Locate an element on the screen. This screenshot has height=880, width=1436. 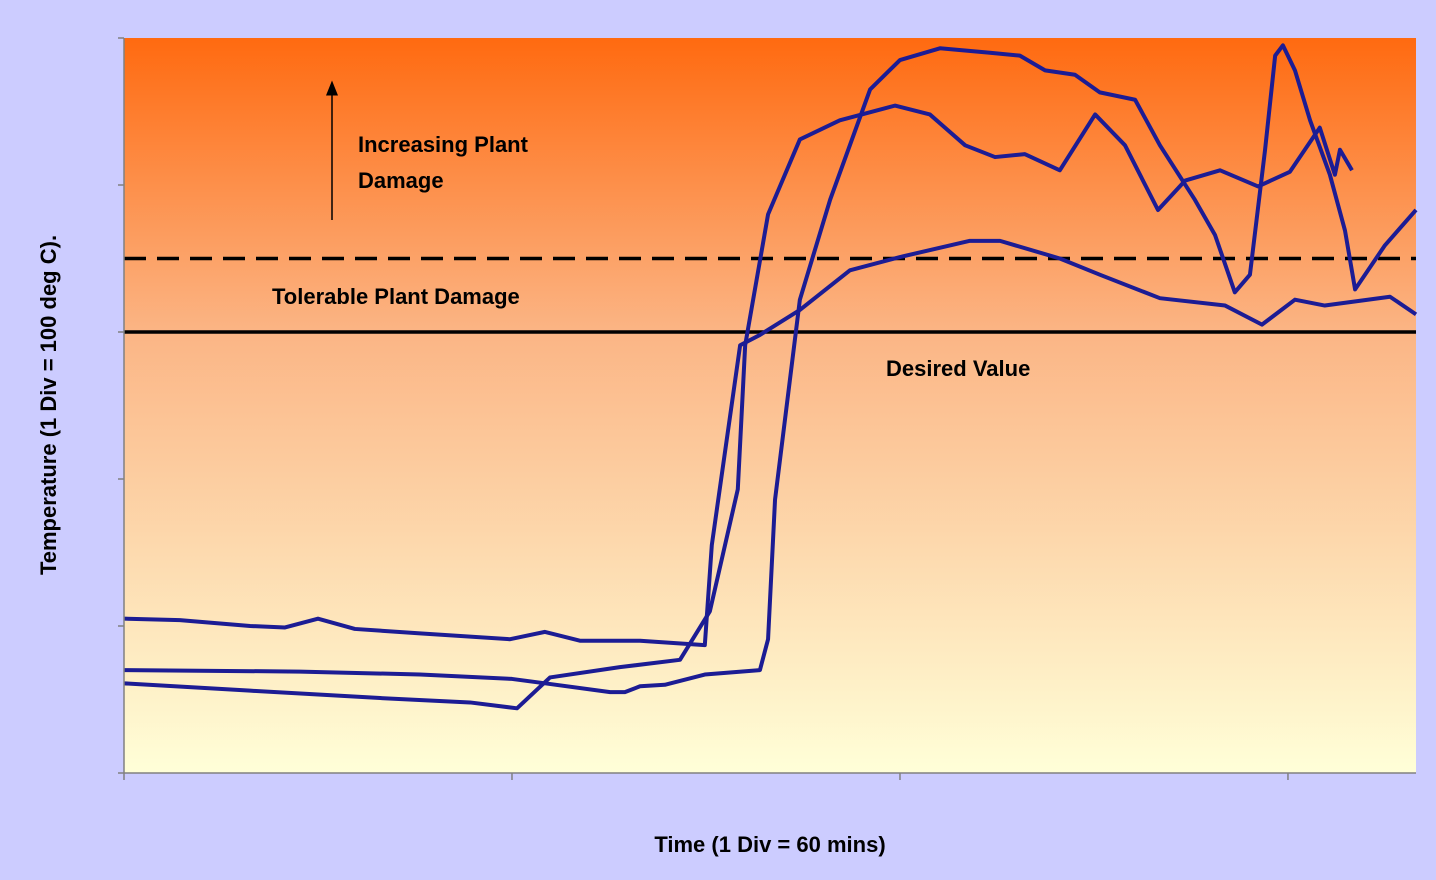
x-axis-title: Time (1 Div = 60 mins) is located at coordinates (769, 844).